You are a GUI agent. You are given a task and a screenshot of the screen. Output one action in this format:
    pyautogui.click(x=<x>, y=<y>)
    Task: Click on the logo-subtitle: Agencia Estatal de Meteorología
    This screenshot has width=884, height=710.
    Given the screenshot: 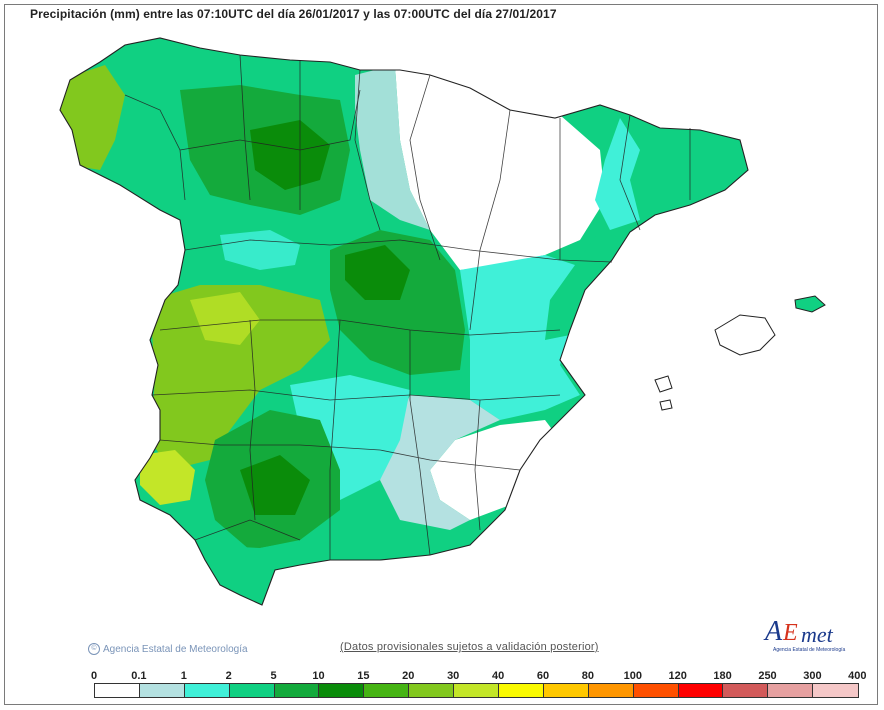 What is the action you would take?
    pyautogui.click(x=809, y=650)
    